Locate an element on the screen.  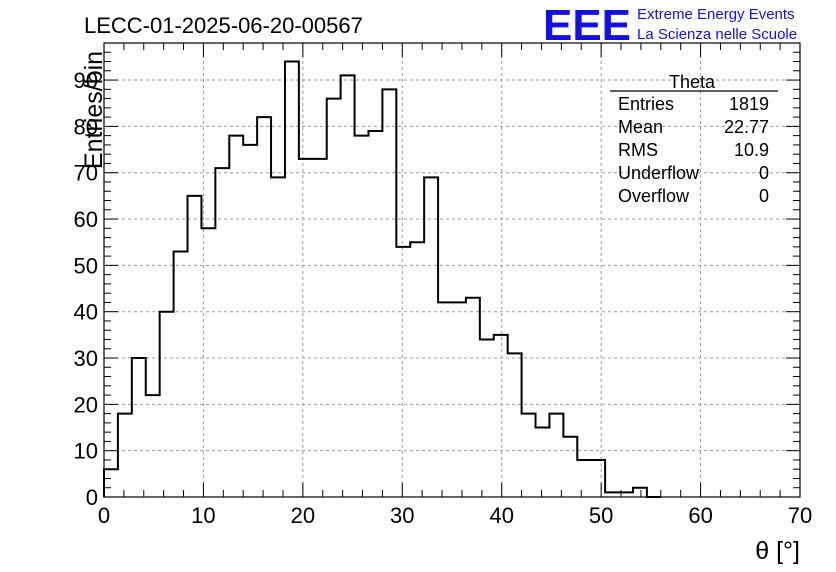
stats-row-label: Underflow is located at coordinates (659, 173).